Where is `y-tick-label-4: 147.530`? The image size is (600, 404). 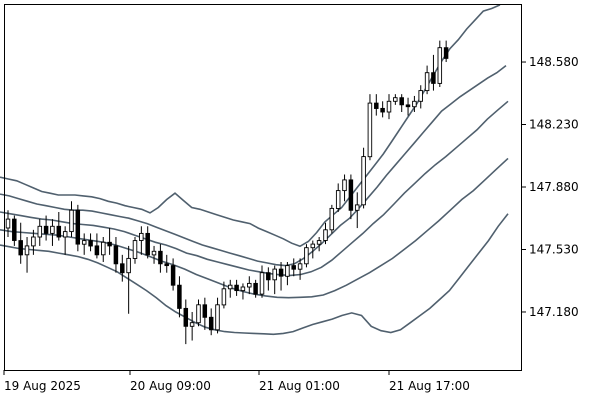 y-tick-label-4: 147.530 is located at coordinates (554, 249).